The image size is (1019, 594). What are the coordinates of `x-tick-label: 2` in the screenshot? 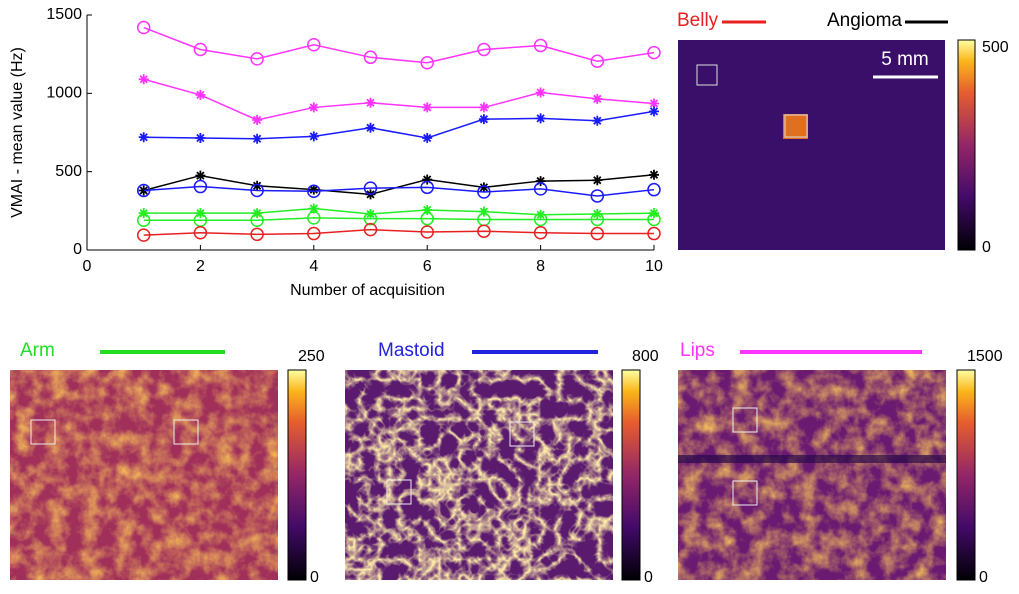 It's located at (200, 266).